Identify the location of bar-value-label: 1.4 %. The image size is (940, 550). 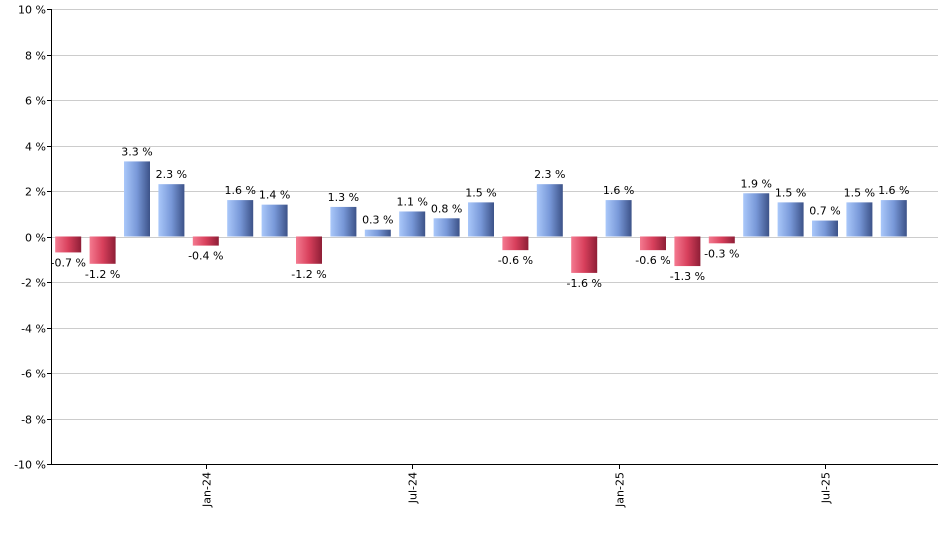
(274, 195).